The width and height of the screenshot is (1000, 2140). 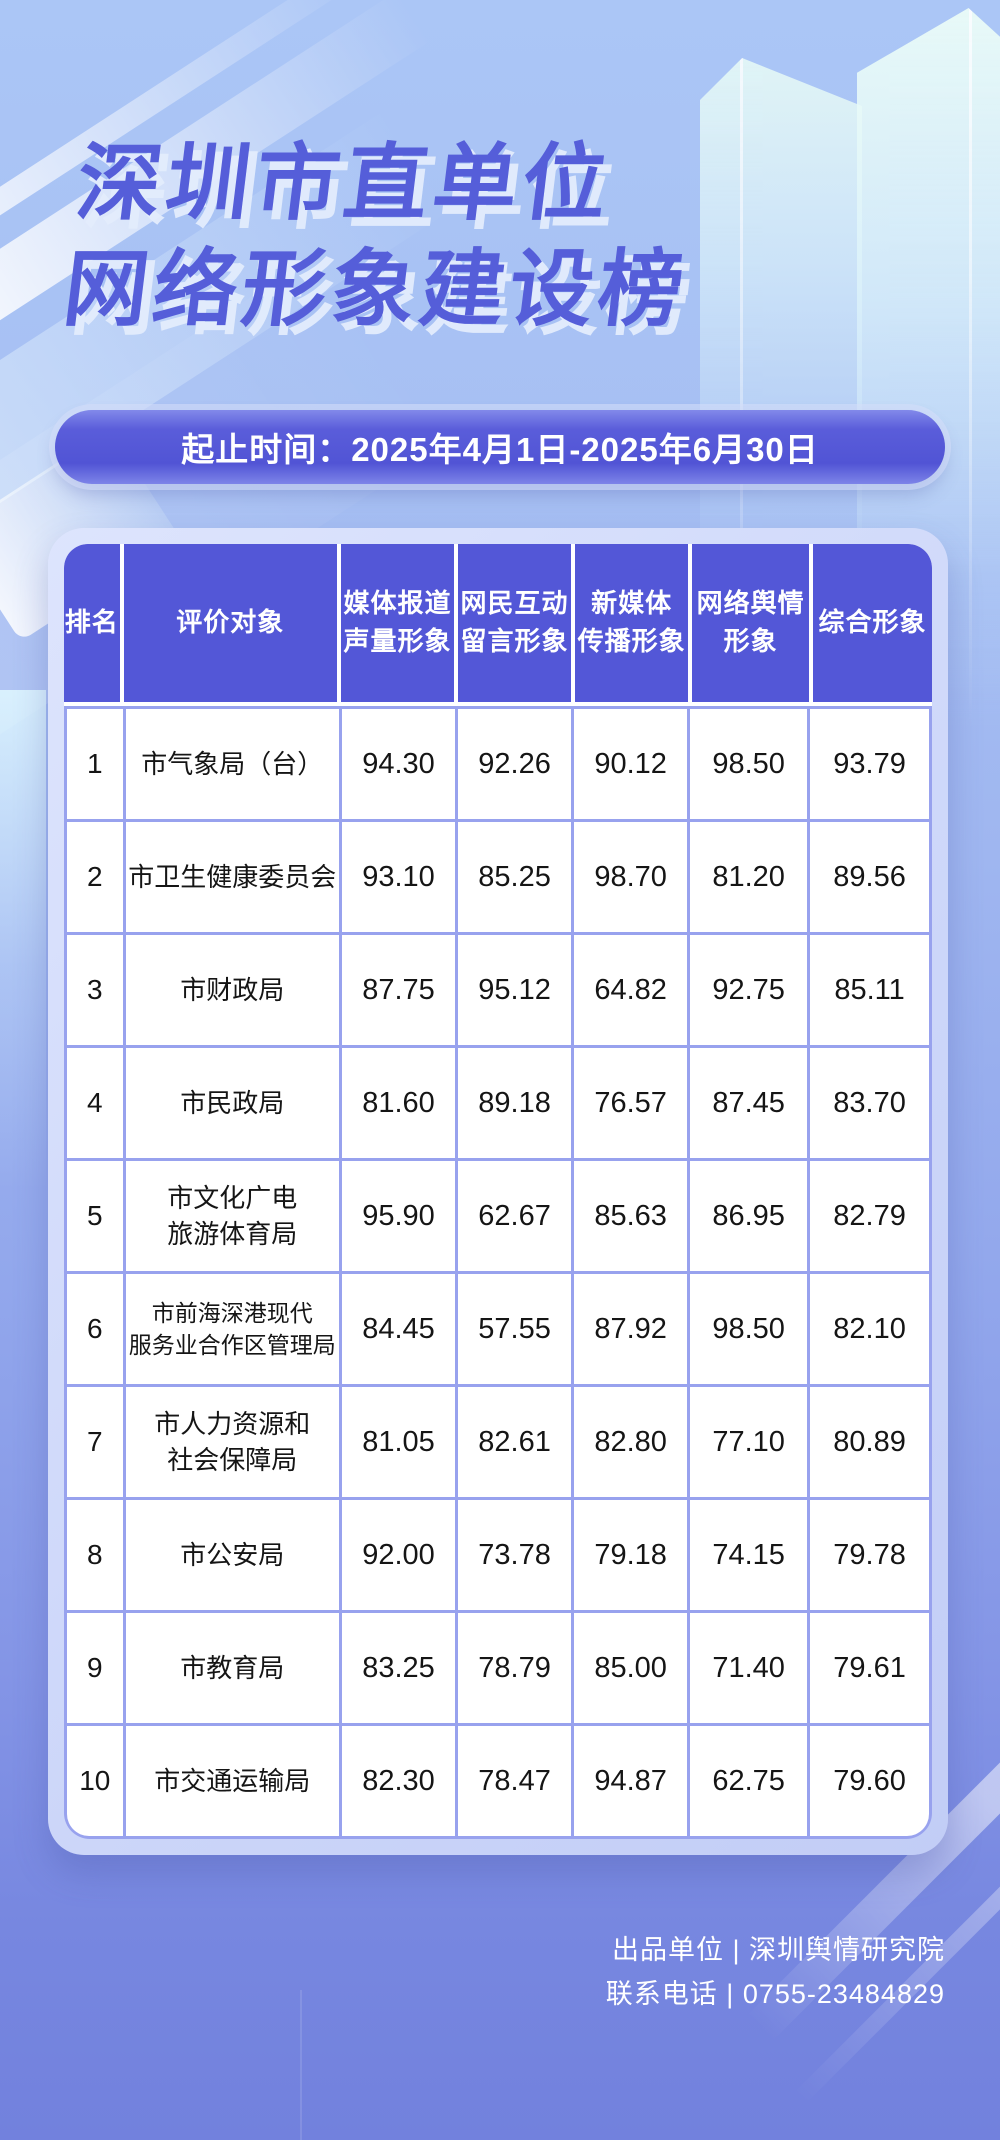 I want to click on score-cell: 57.55, so click(x=515, y=1329).